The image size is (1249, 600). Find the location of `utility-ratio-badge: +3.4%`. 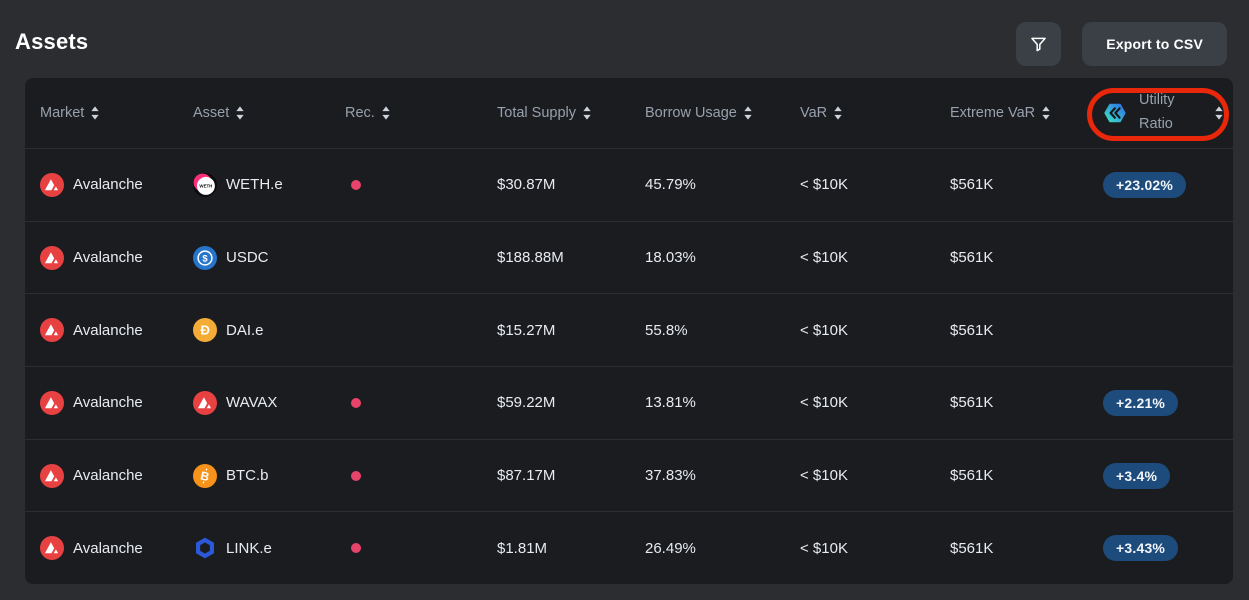

utility-ratio-badge: +3.4% is located at coordinates (1137, 475).